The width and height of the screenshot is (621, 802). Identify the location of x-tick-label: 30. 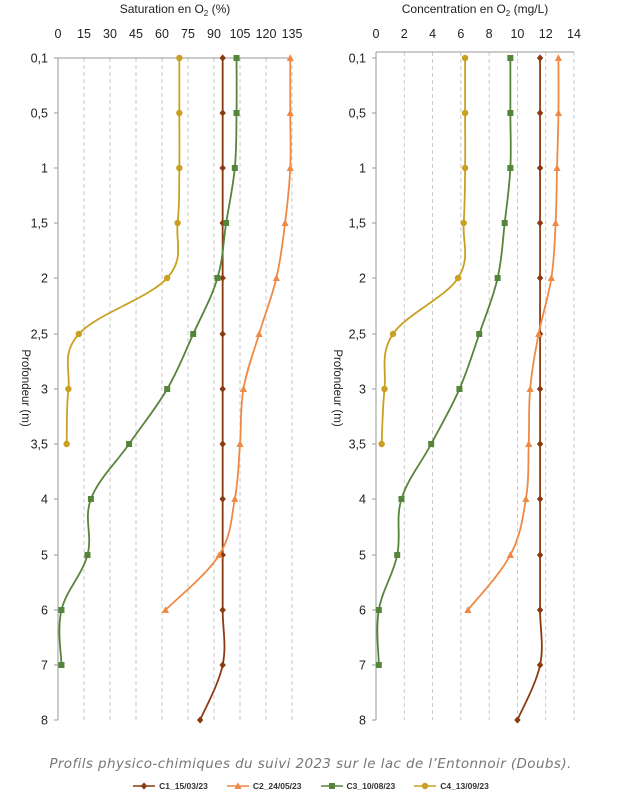
(110, 34).